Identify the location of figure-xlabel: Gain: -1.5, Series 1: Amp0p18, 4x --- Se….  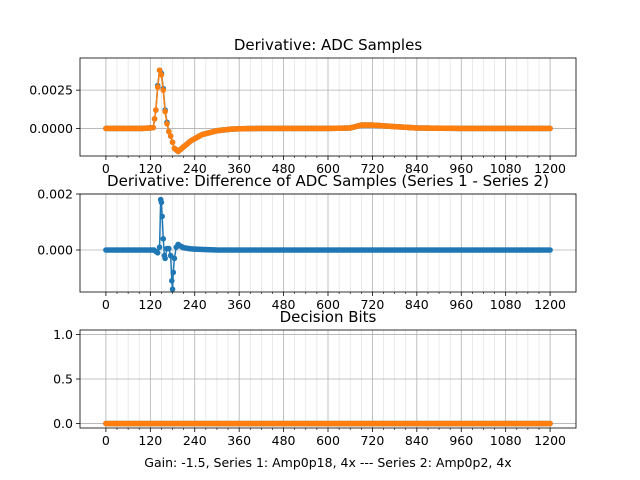
(327, 462).